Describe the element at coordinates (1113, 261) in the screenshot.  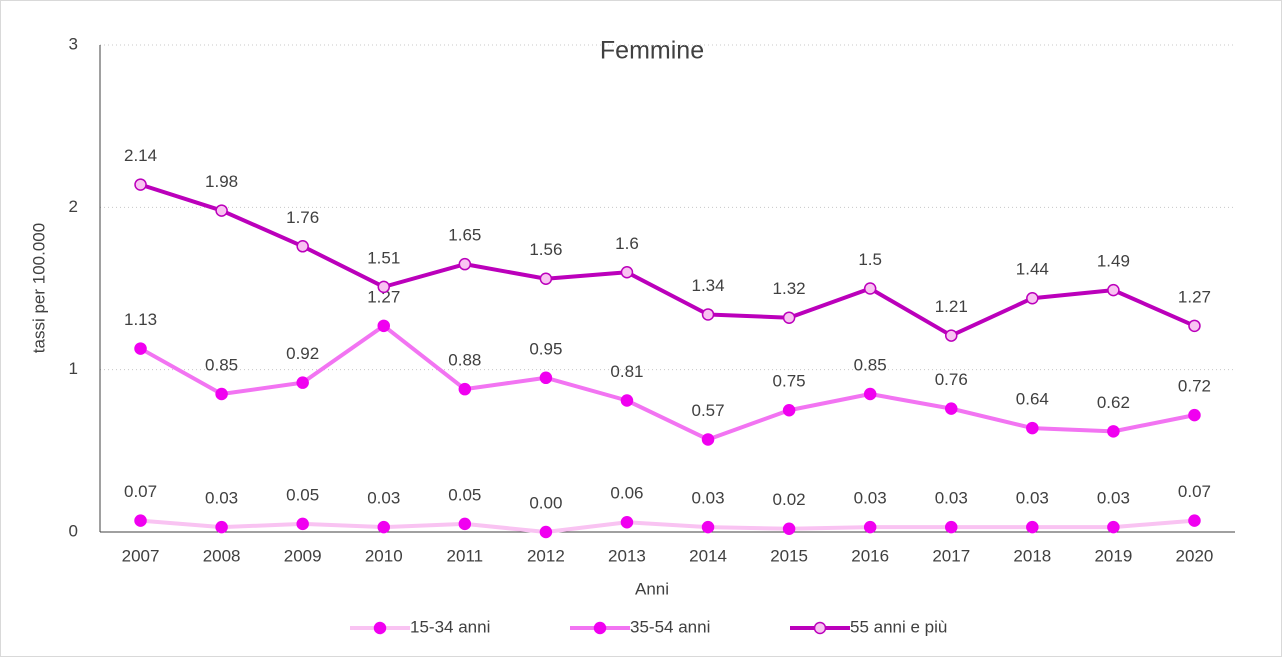
I see `data-label: 1.49` at that location.